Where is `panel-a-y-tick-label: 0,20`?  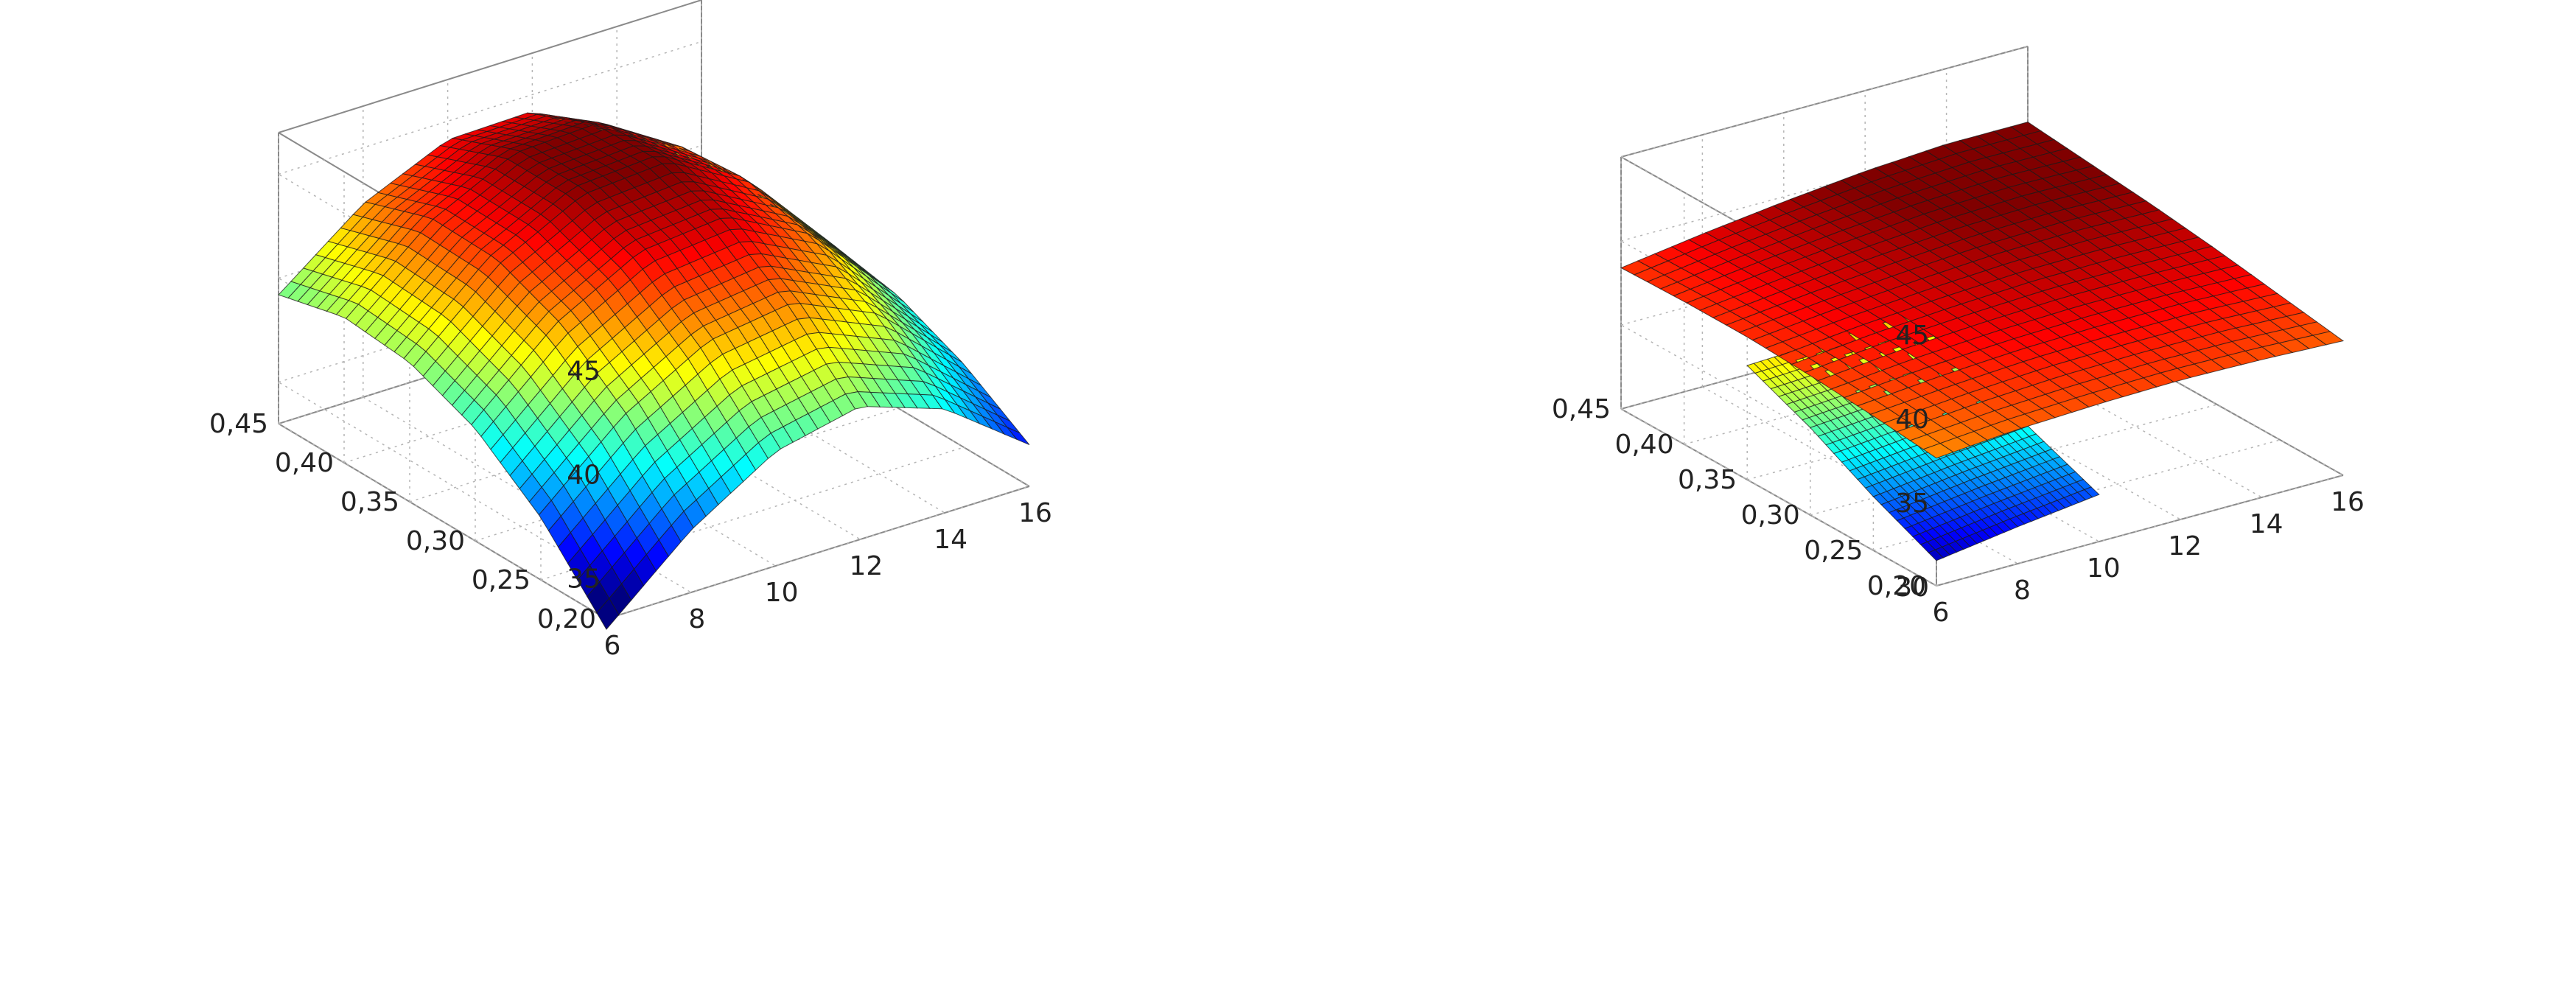 panel-a-y-tick-label: 0,20 is located at coordinates (566, 619).